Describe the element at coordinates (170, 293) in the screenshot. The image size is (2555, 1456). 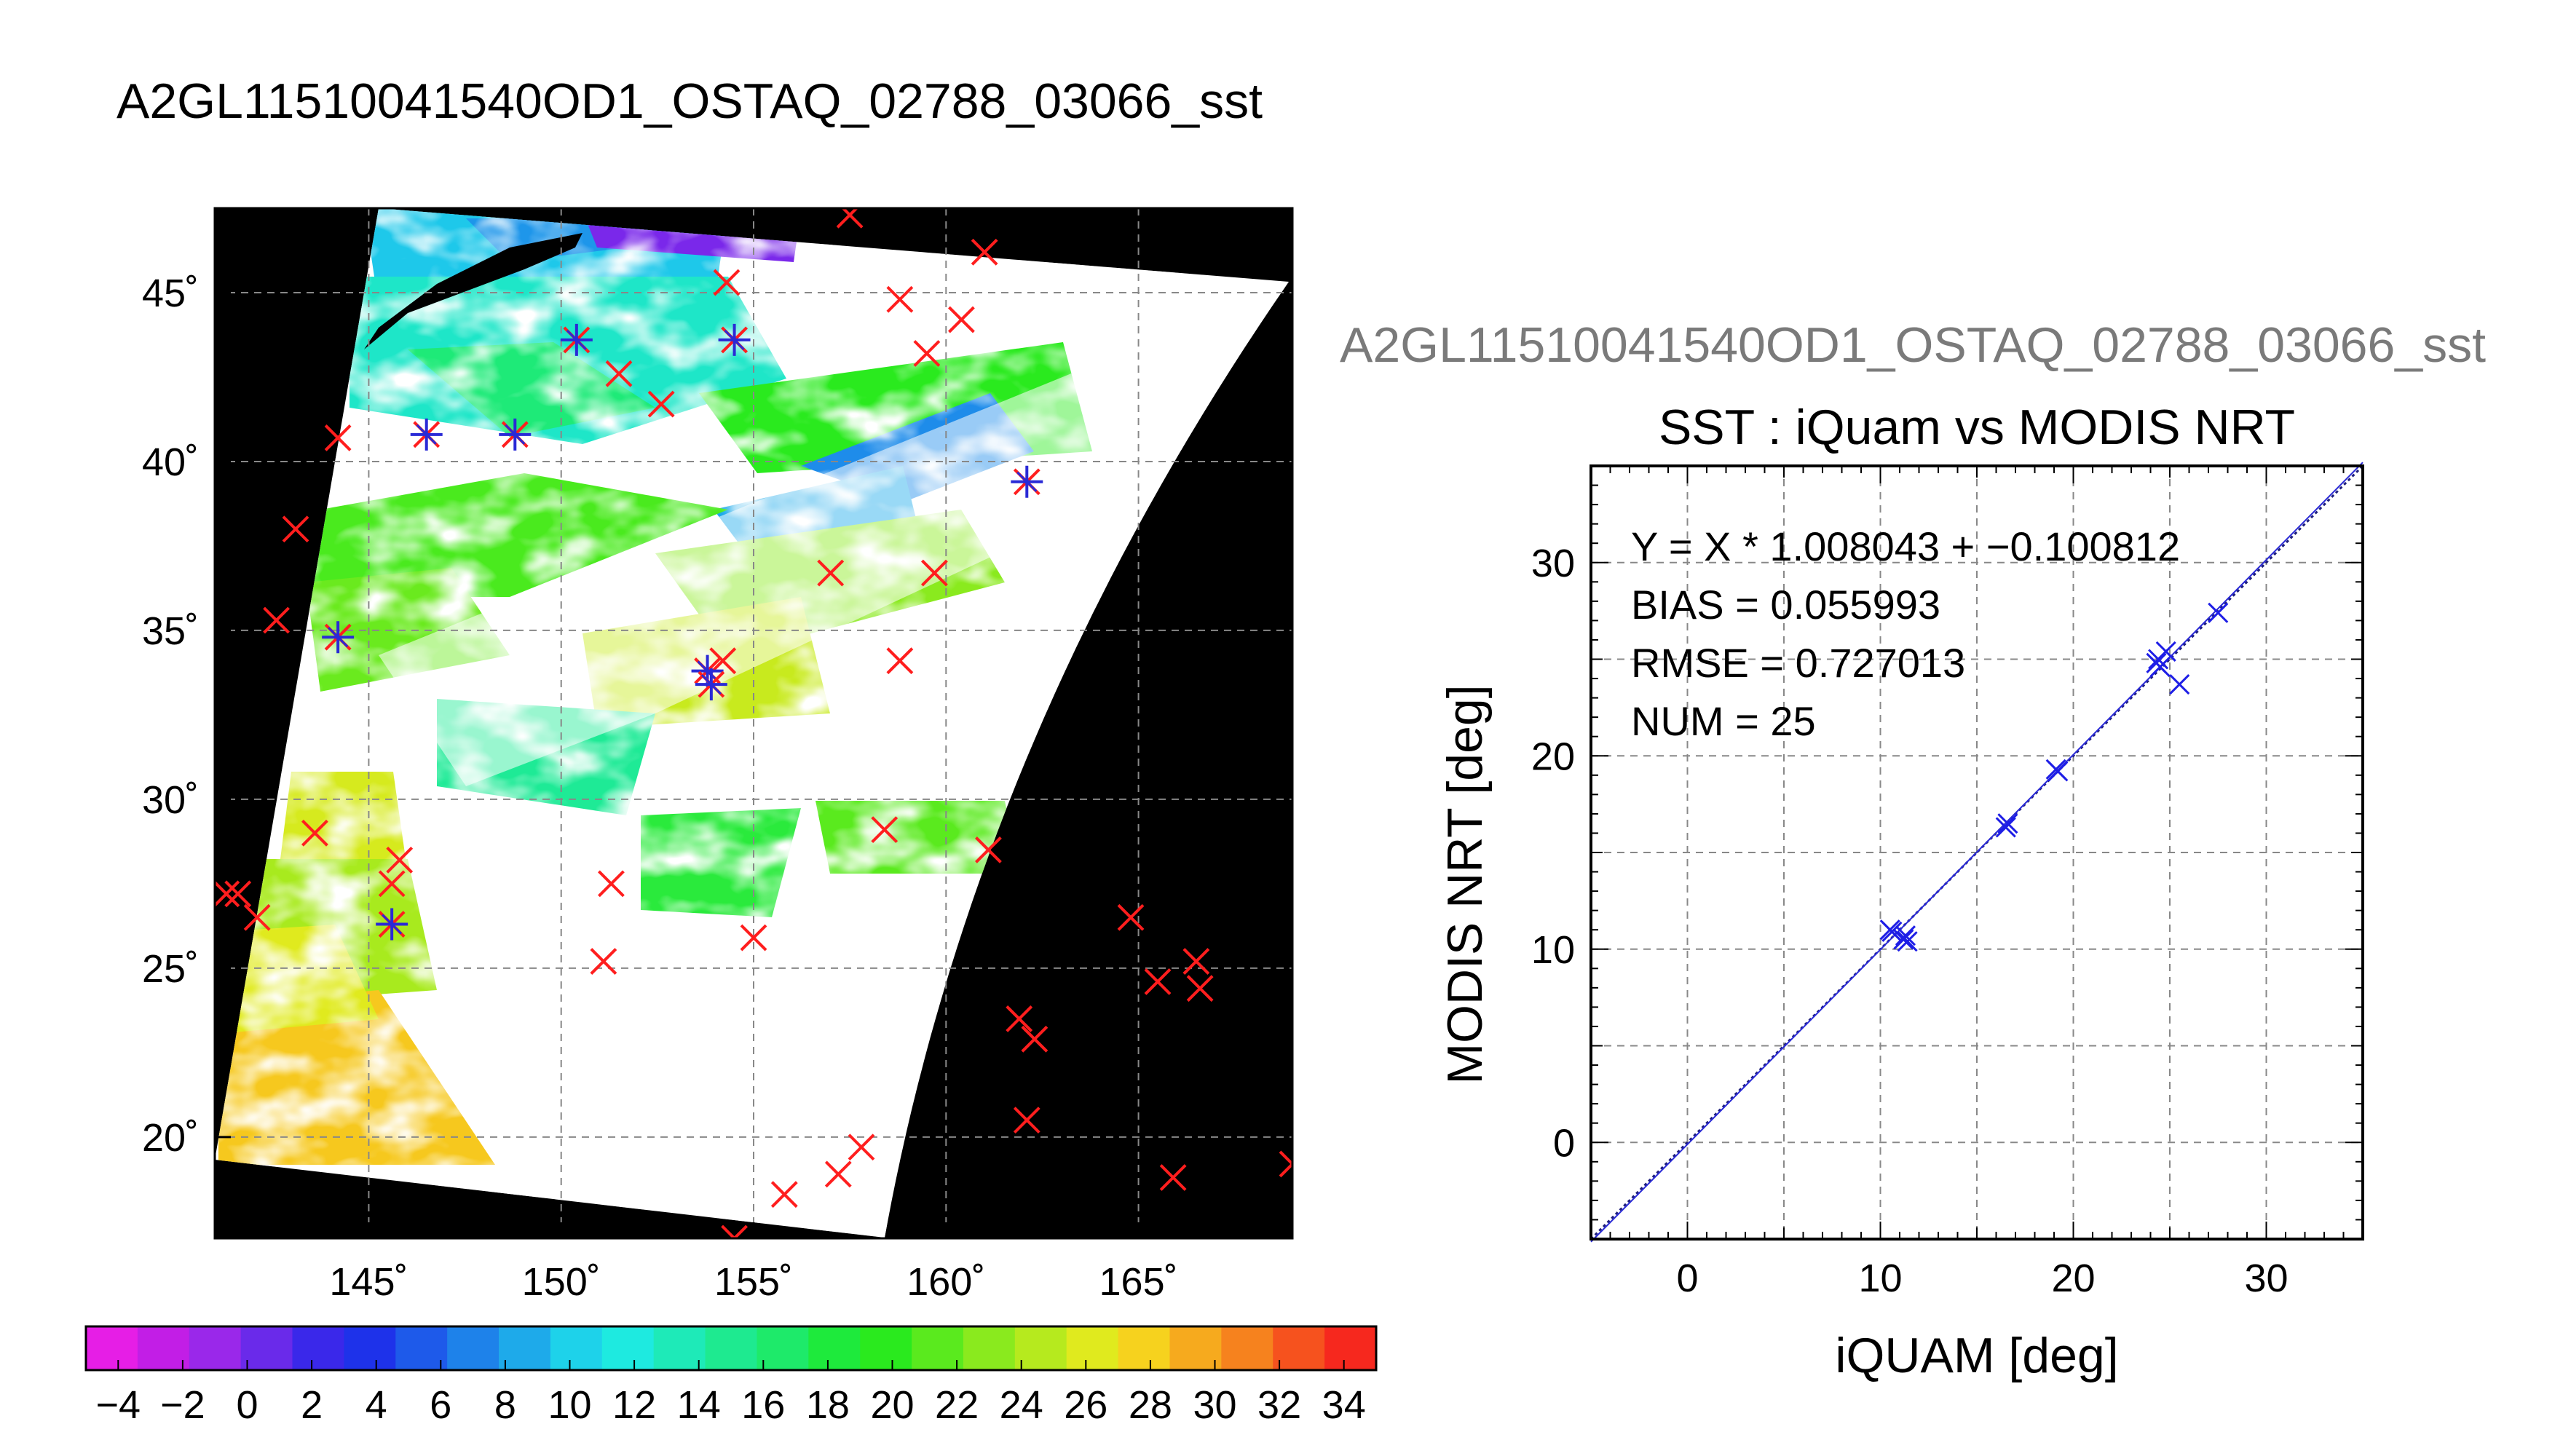
I see `map-lat-tick-label: 45˚` at that location.